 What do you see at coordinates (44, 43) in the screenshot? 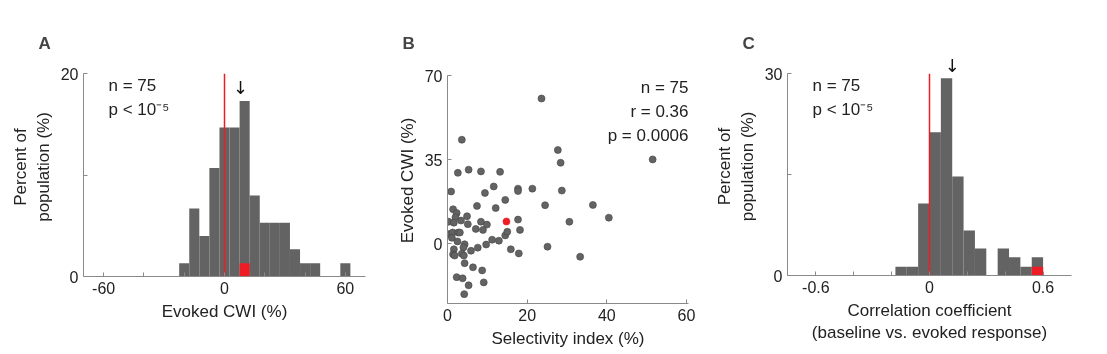
I see `chart-title: A` at bounding box center [44, 43].